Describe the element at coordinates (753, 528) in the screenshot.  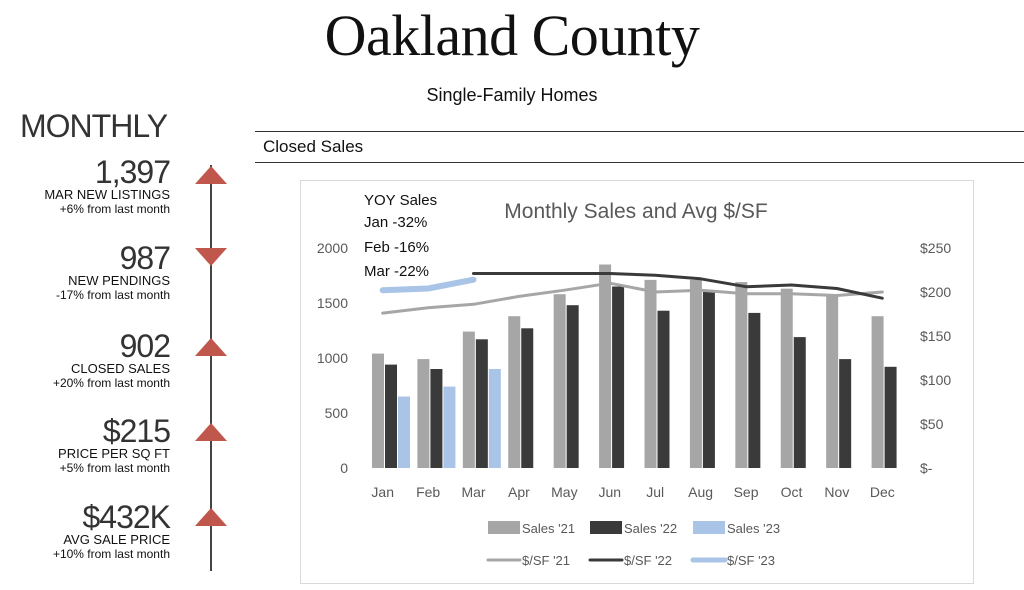
I see `legend-label: Sales '23` at that location.